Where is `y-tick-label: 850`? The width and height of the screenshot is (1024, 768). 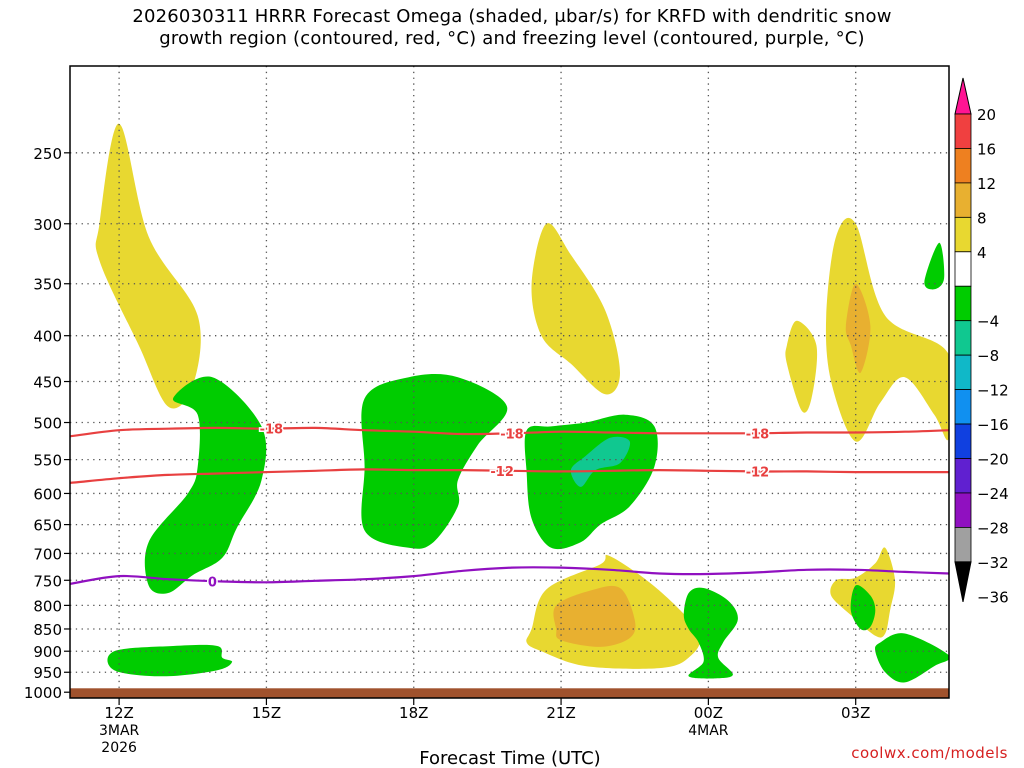 y-tick-label: 850 is located at coordinates (47, 630).